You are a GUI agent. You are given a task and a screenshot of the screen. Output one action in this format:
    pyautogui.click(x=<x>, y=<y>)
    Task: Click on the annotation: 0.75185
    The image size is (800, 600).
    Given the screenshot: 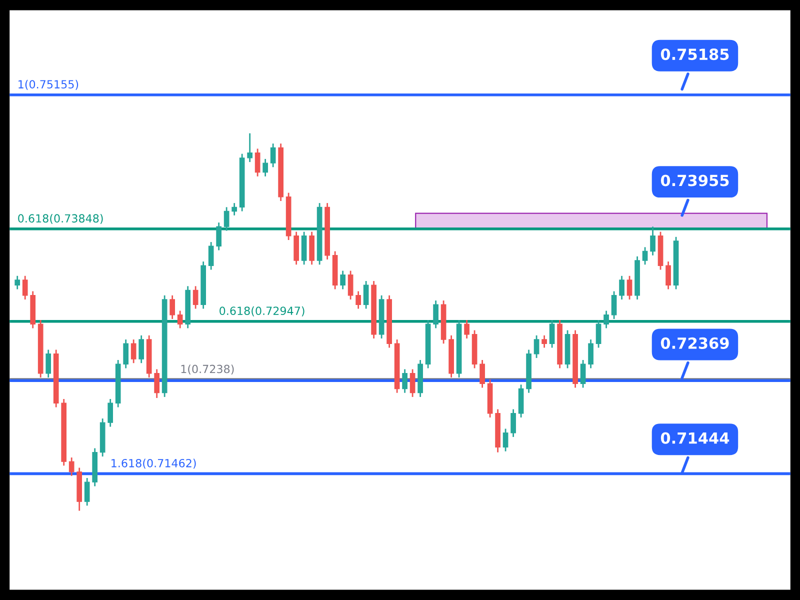 What is the action you would take?
    pyautogui.click(x=694, y=54)
    